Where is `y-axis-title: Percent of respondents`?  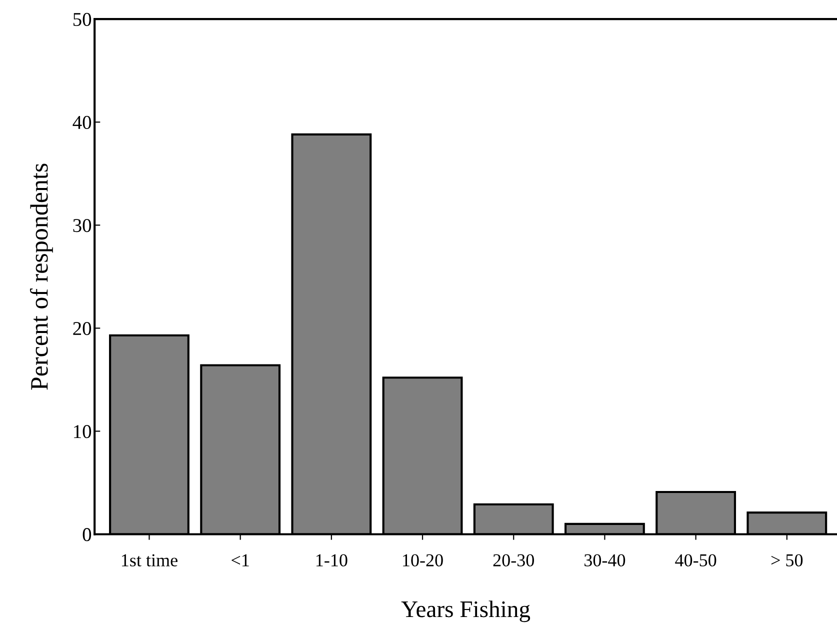 y-axis-title: Percent of respondents is located at coordinates (41, 277).